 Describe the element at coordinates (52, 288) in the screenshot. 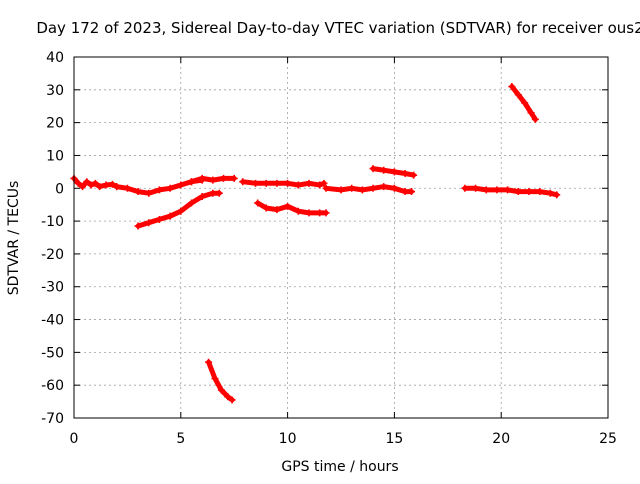

I see `y-tick-label: -30` at that location.